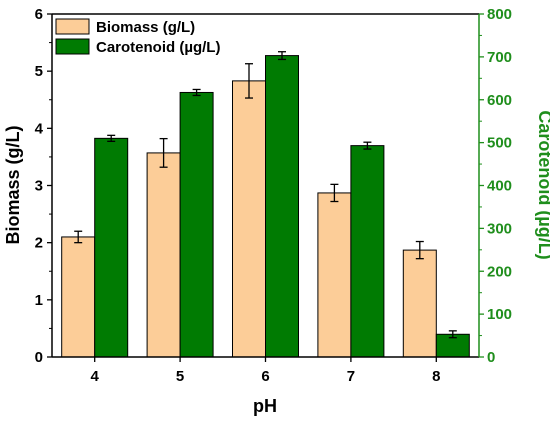 This screenshot has width=550, height=421. I want to click on left-y-axis-title: Biomass (g/L), so click(13, 184).